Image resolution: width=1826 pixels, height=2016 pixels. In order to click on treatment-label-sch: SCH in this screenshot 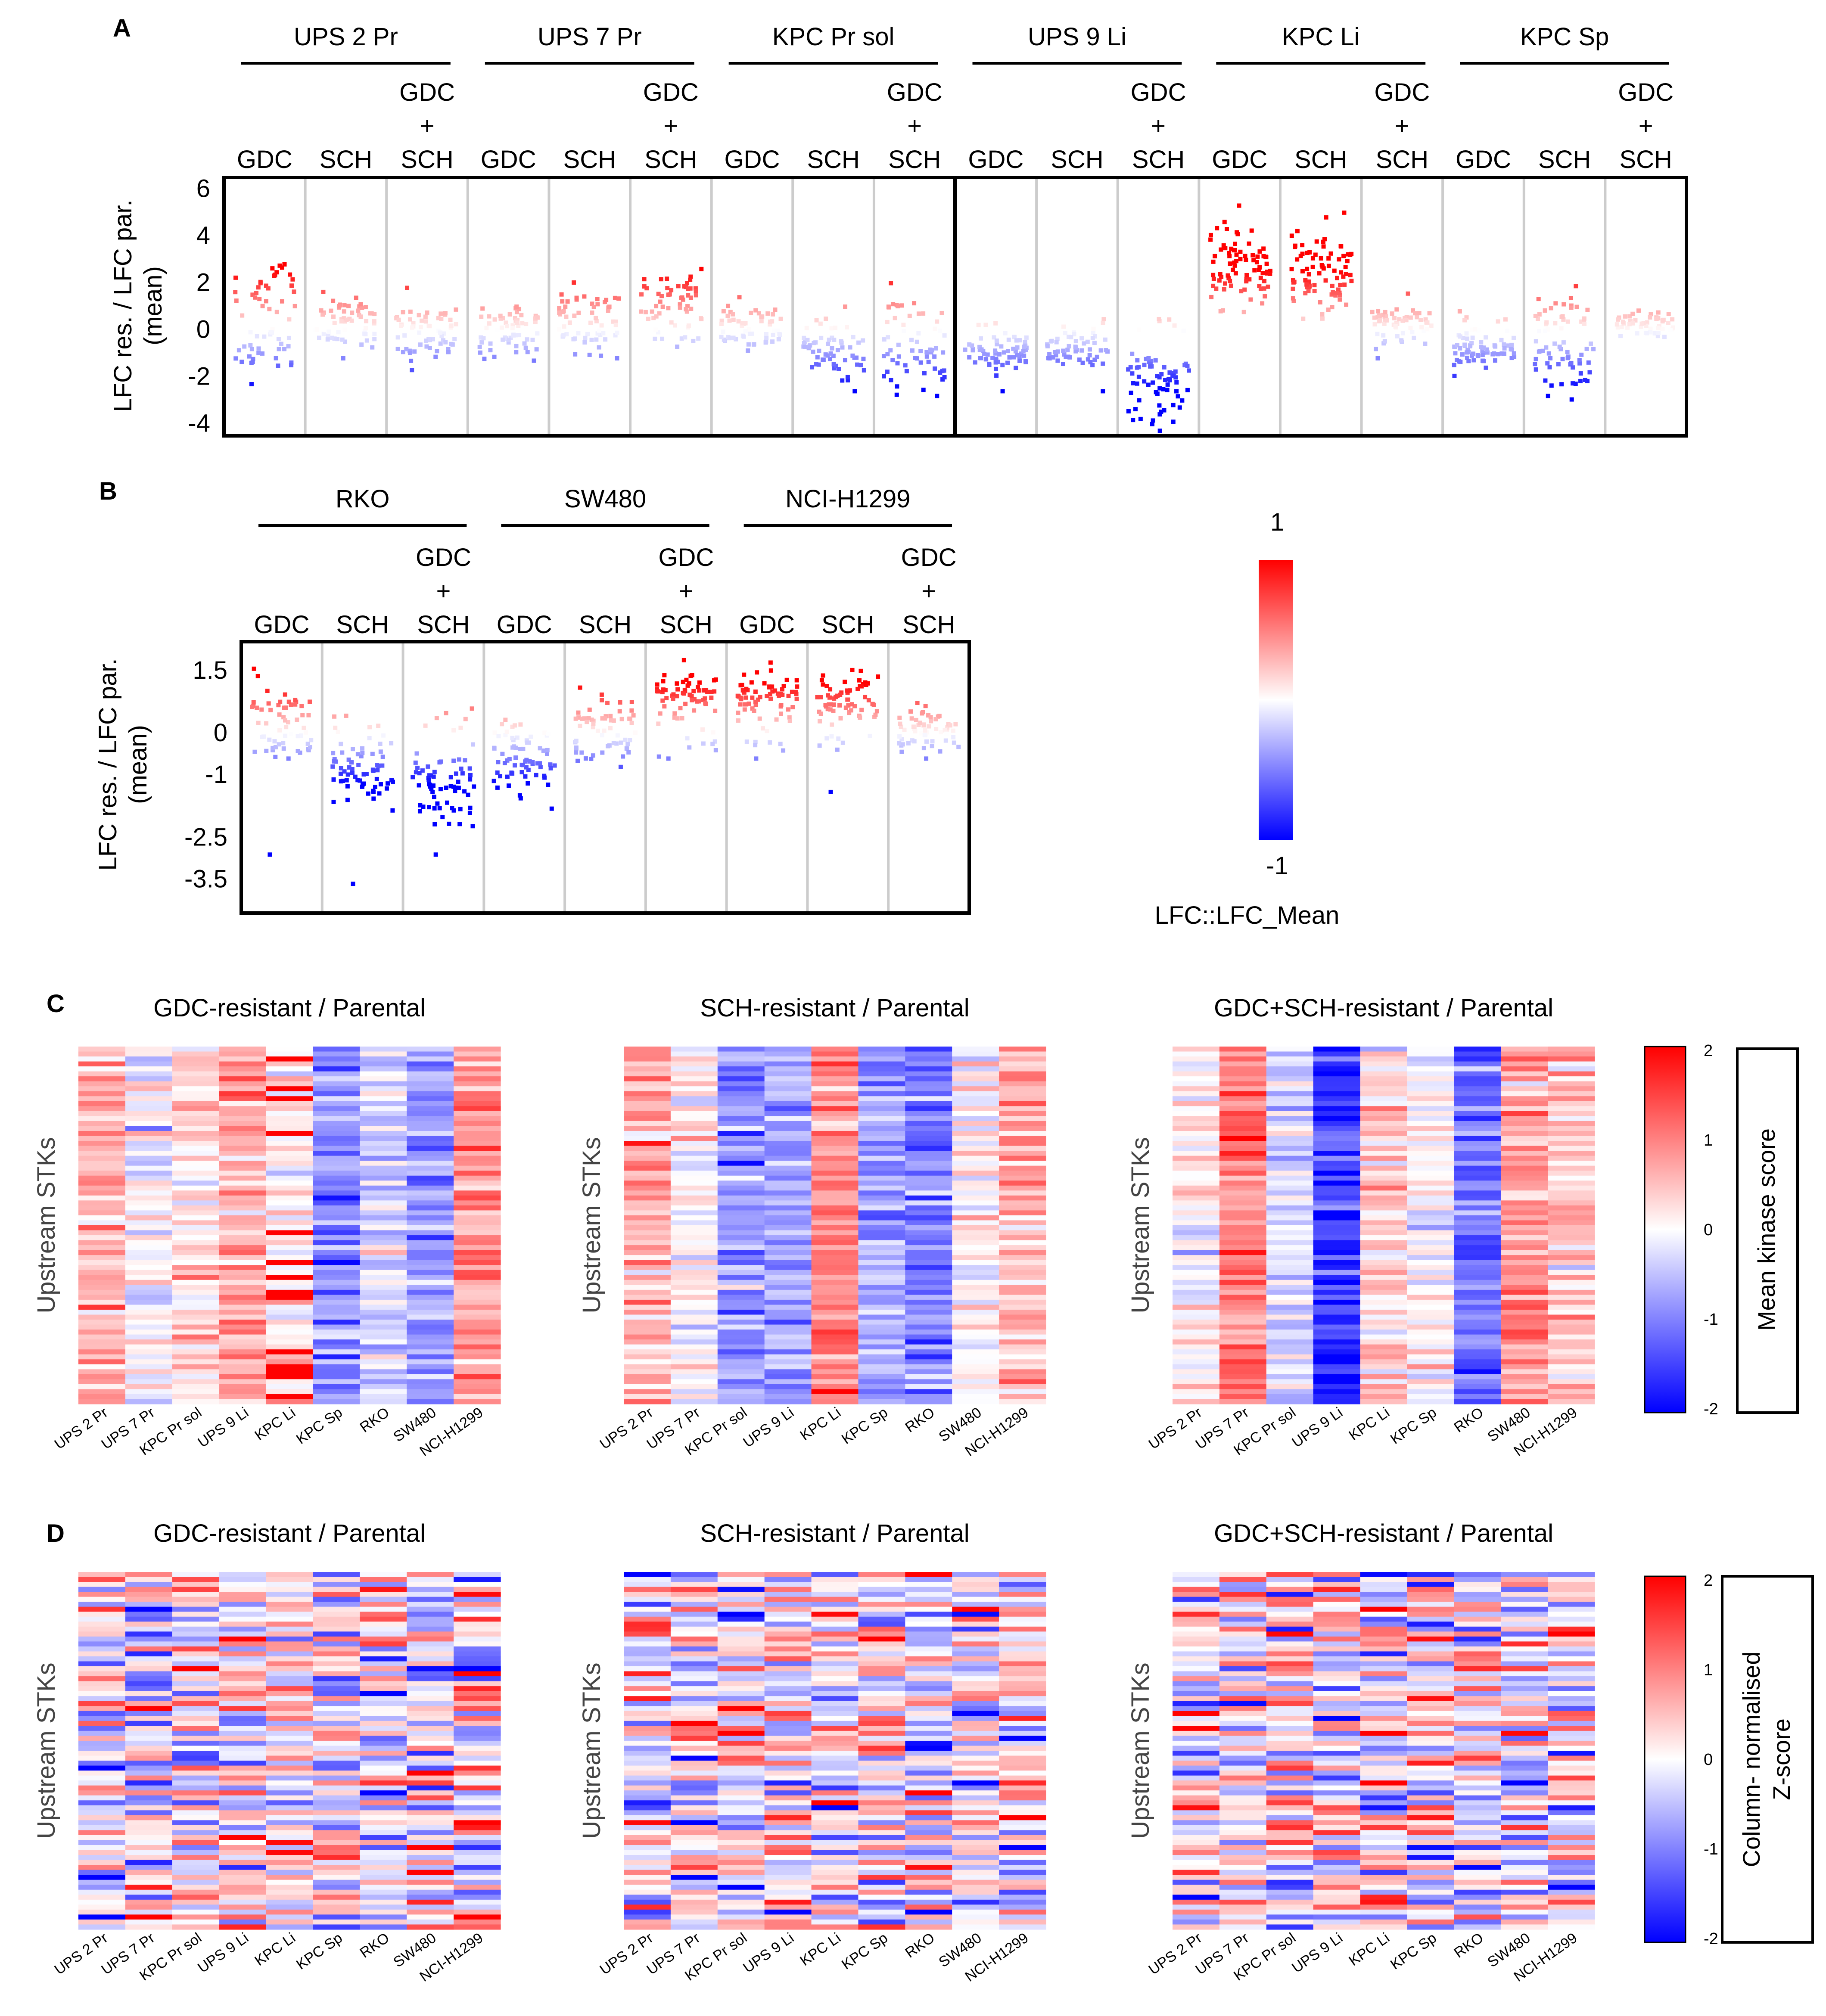, I will do `click(590, 160)`.